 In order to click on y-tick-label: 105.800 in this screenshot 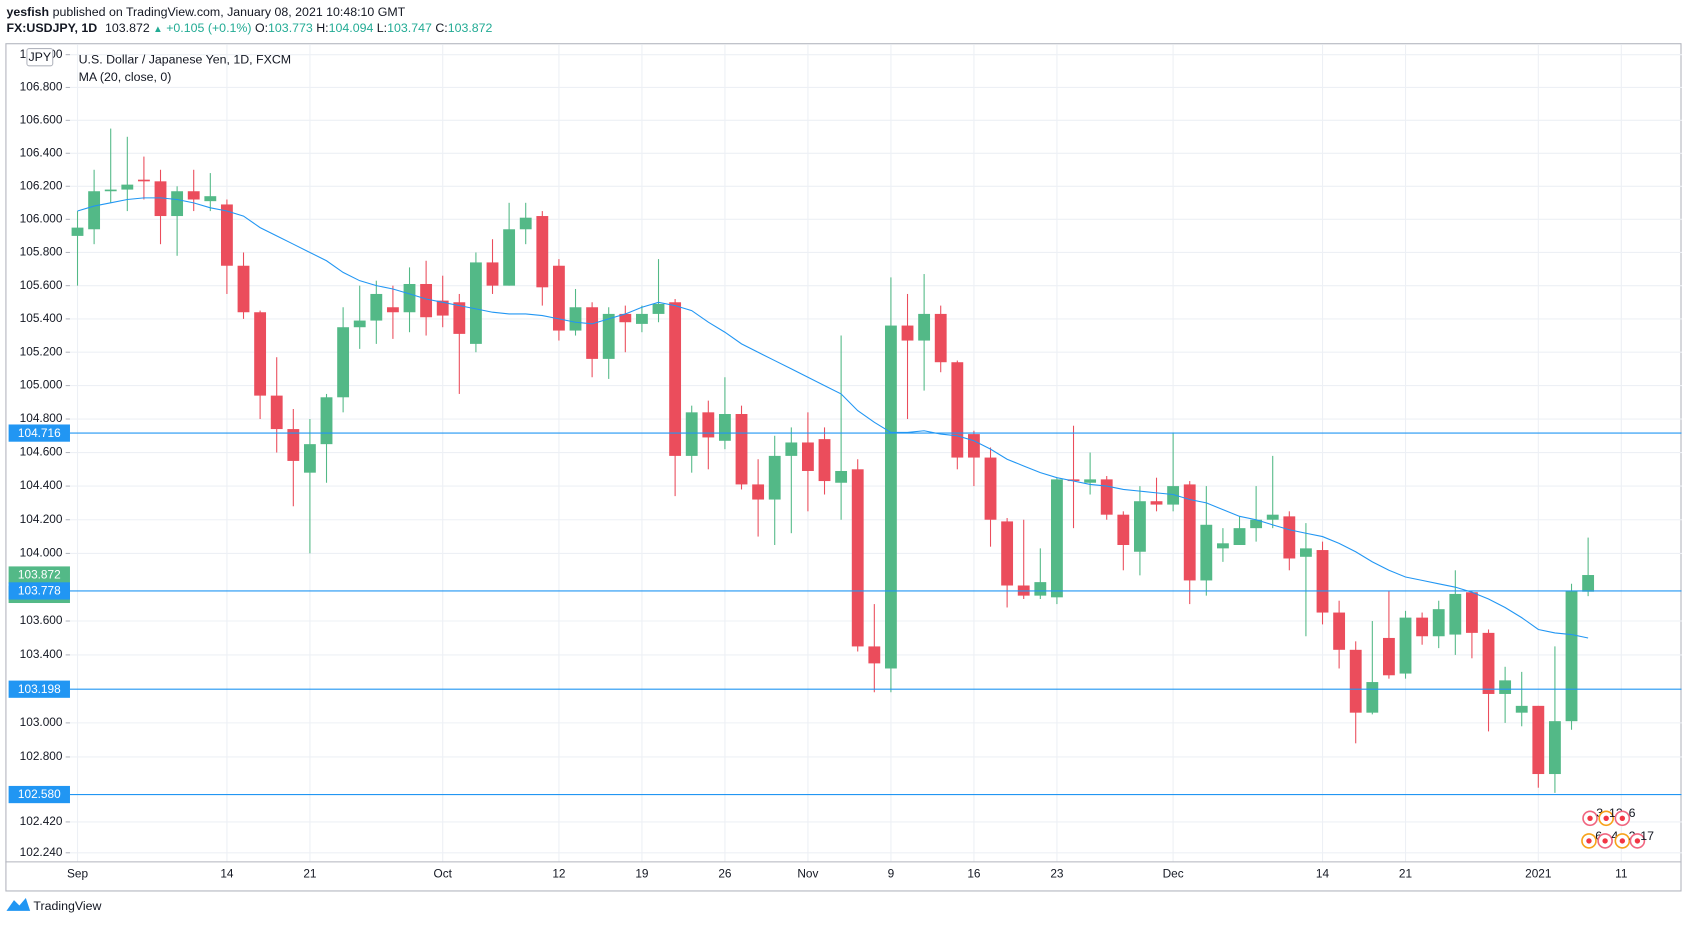, I will do `click(41, 252)`.